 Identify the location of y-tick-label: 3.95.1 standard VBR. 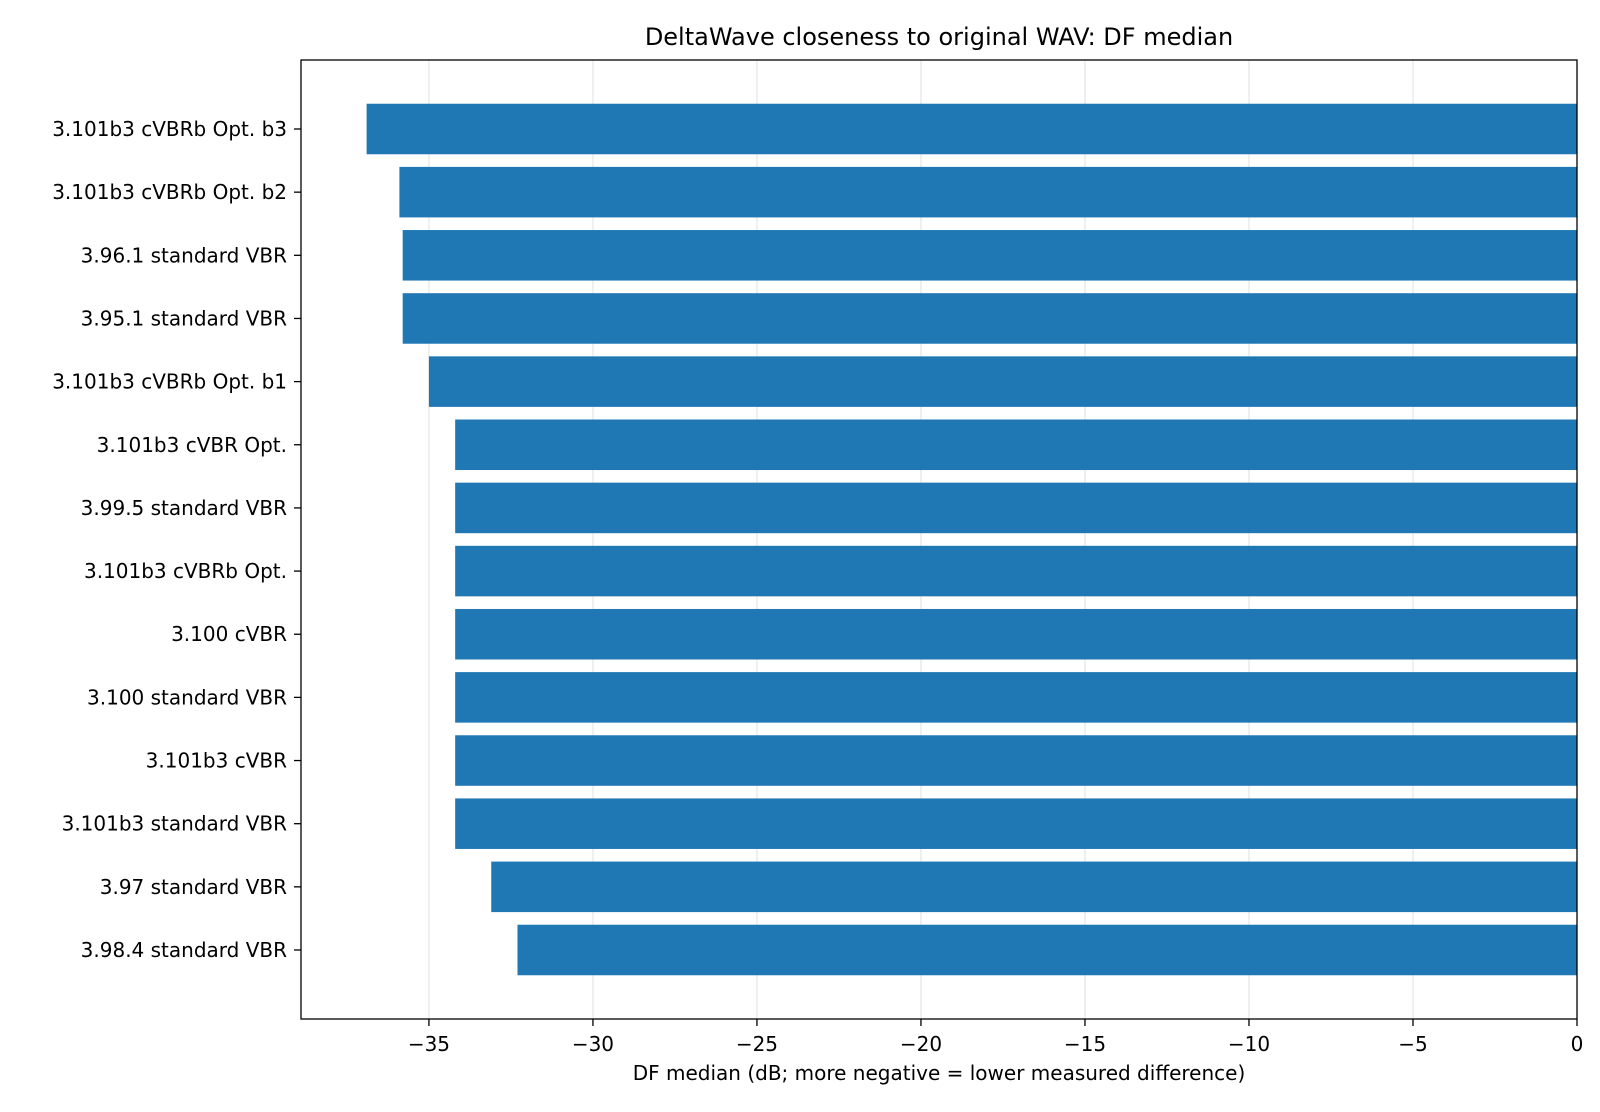
(184, 318).